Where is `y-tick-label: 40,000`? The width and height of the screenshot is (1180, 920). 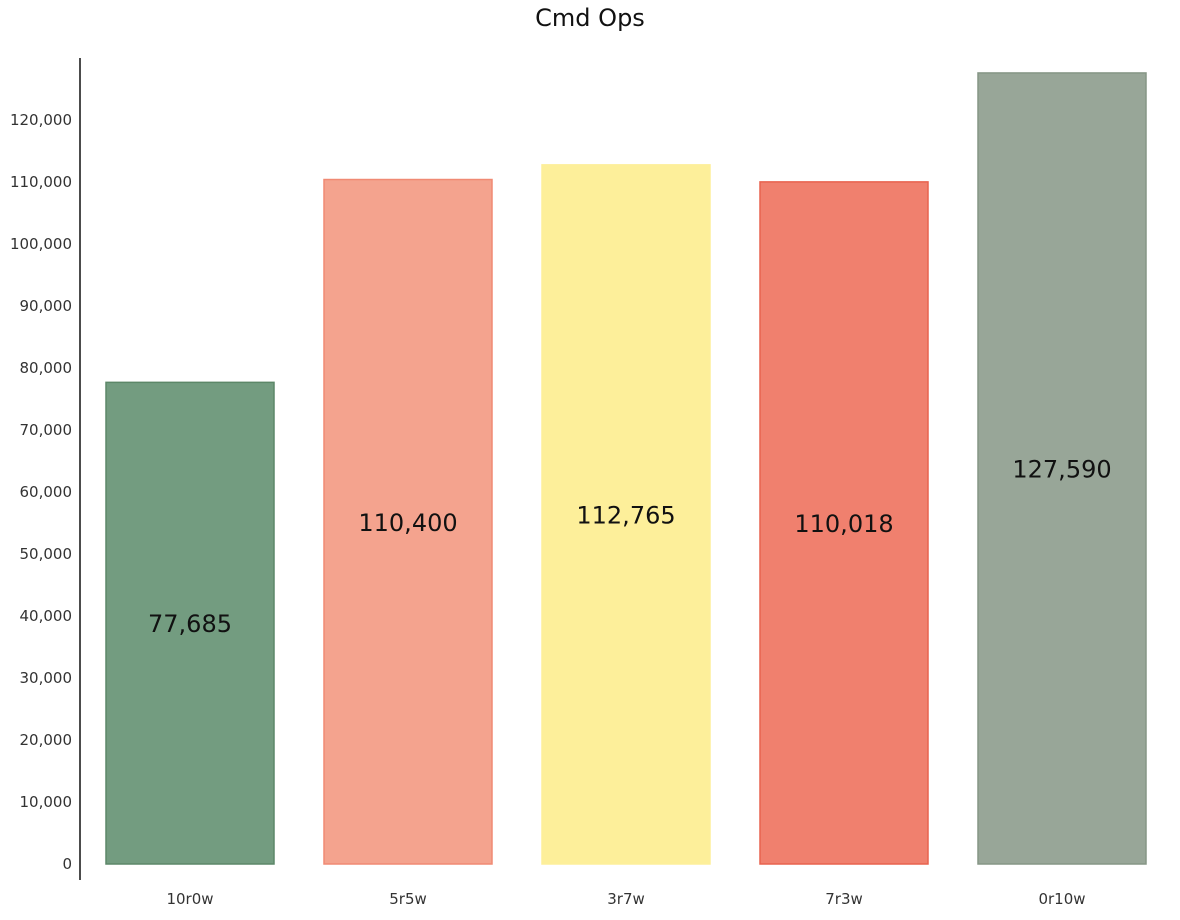 y-tick-label: 40,000 is located at coordinates (46, 616).